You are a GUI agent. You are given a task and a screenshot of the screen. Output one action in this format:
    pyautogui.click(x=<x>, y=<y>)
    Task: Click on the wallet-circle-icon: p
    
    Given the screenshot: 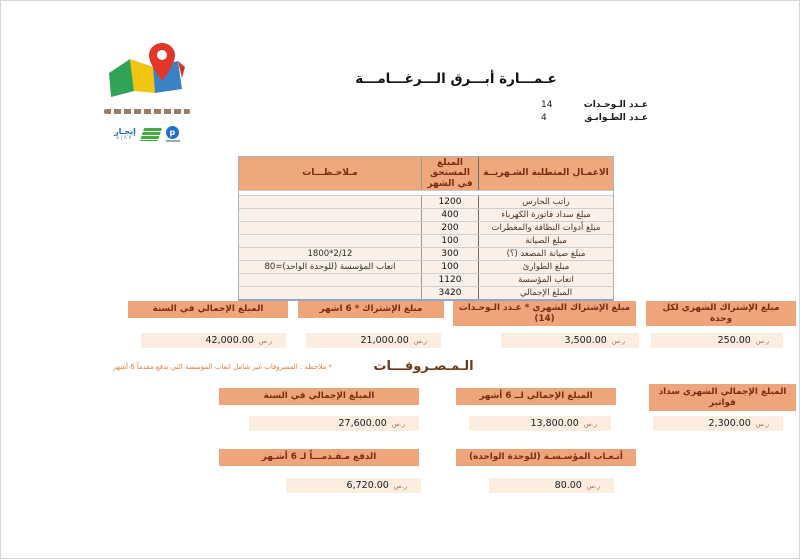 What is the action you would take?
    pyautogui.click(x=172, y=132)
    